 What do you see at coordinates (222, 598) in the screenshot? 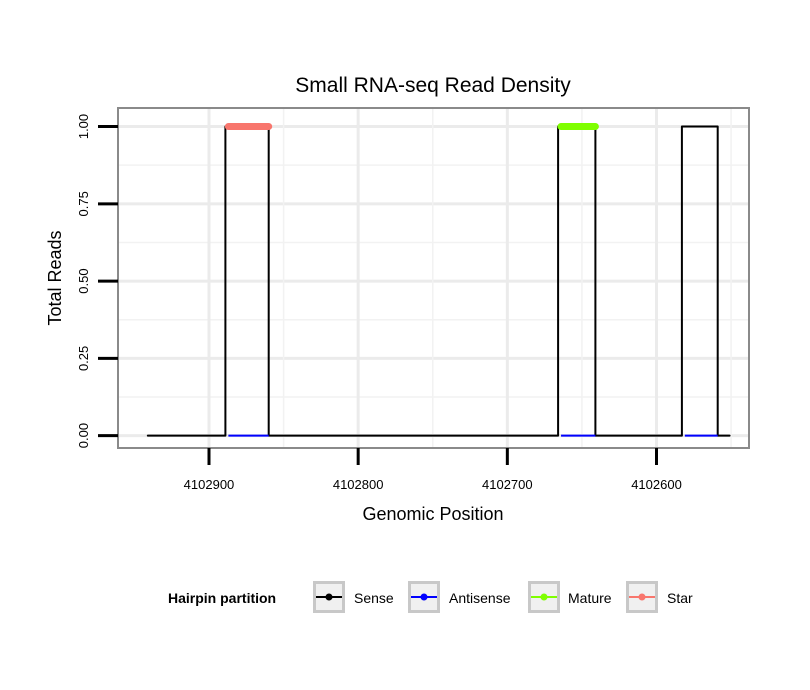
I see `legend-title: Hairpin partition` at bounding box center [222, 598].